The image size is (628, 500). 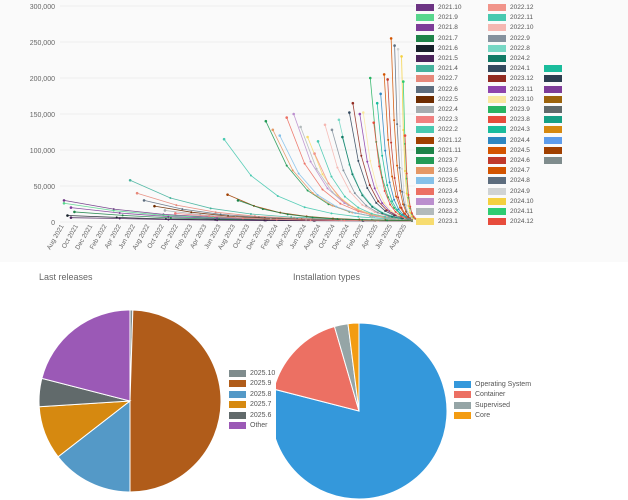 What do you see at coordinates (437, 170) in the screenshot?
I see `legend-item-2023.6: 2023.6` at bounding box center [437, 170].